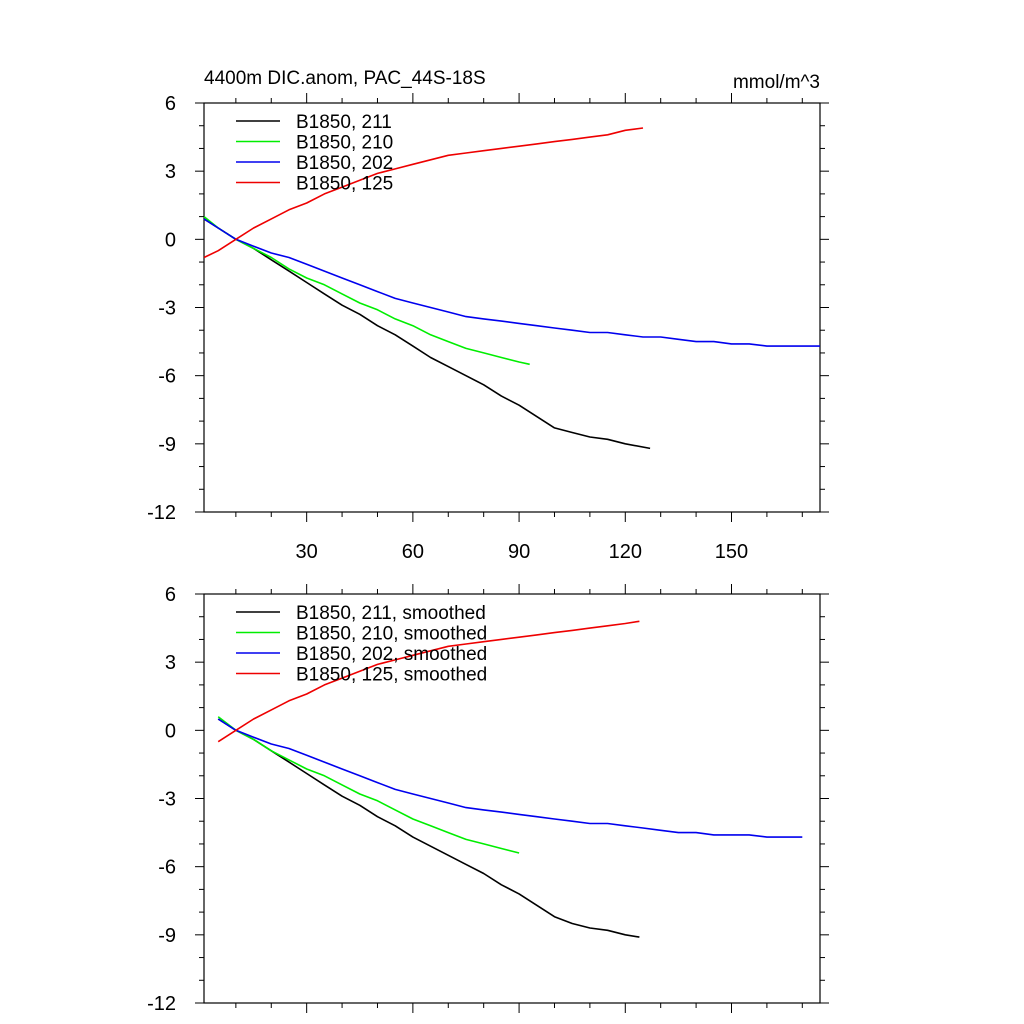 The height and width of the screenshot is (1024, 1024). What do you see at coordinates (413, 552) in the screenshot?
I see `x-tick-label: 60` at bounding box center [413, 552].